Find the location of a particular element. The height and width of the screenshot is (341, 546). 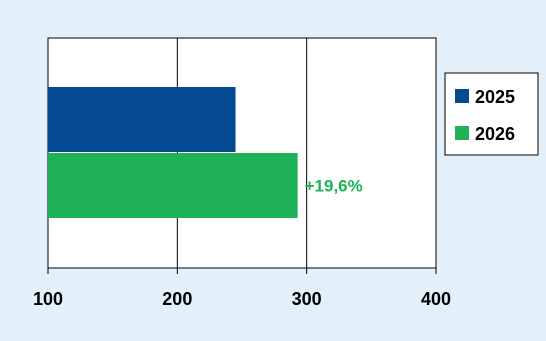

legend: 2025 2026 is located at coordinates (491, 114).